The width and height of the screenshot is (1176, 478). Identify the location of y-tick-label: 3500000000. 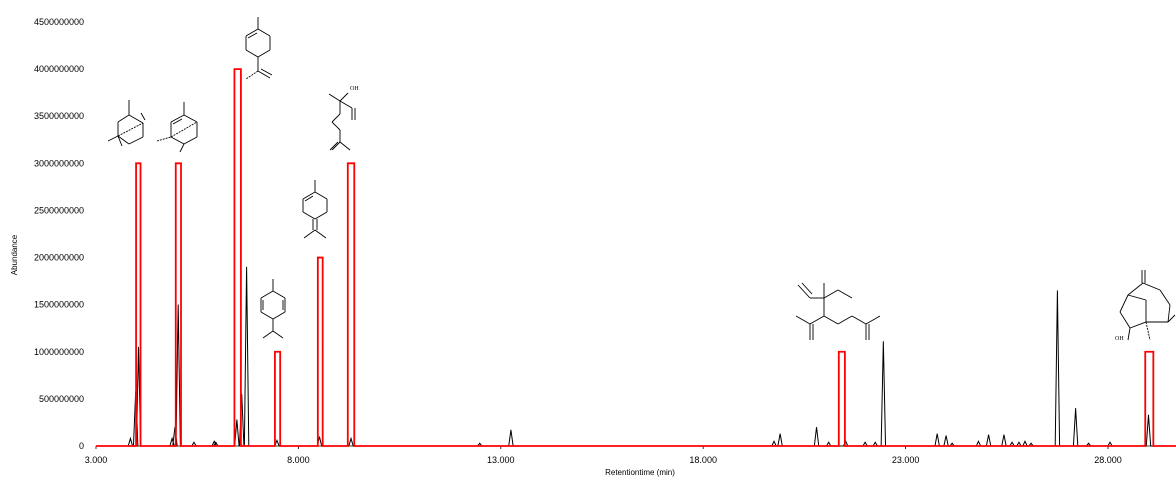
(59, 116).